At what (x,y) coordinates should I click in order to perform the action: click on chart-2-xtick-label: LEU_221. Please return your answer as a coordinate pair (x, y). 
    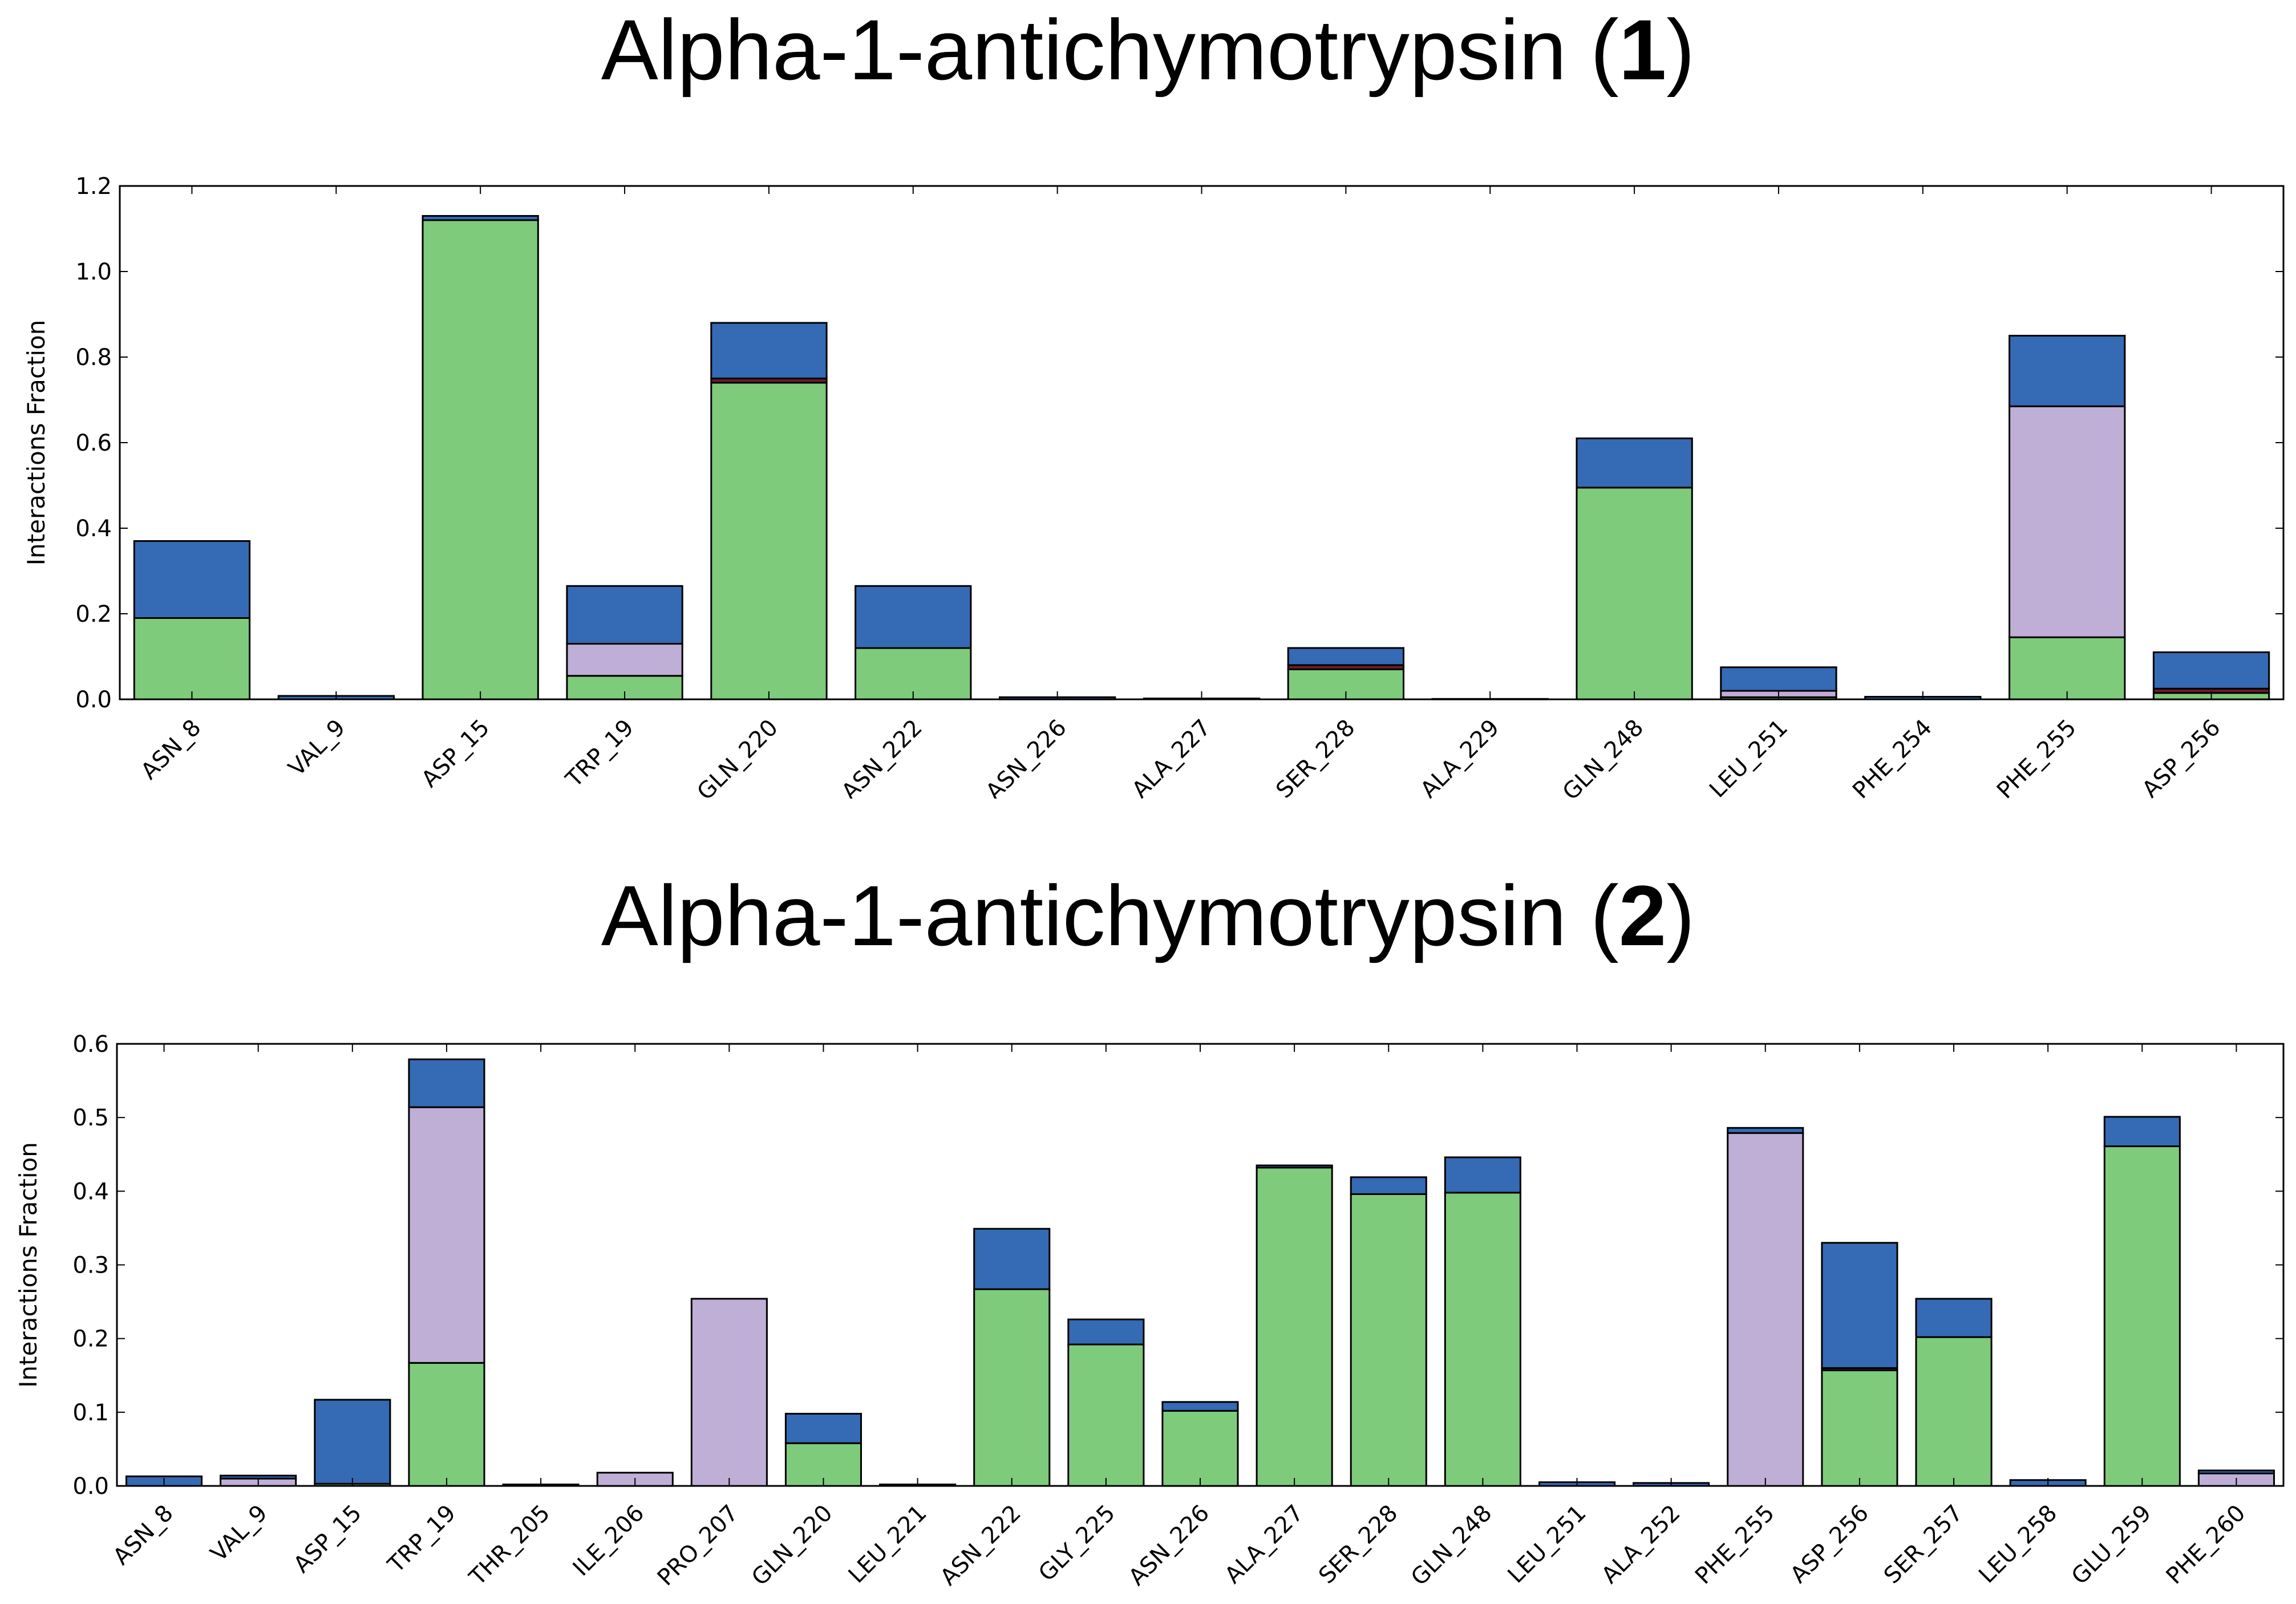
    Looking at the image, I should click on (888, 1544).